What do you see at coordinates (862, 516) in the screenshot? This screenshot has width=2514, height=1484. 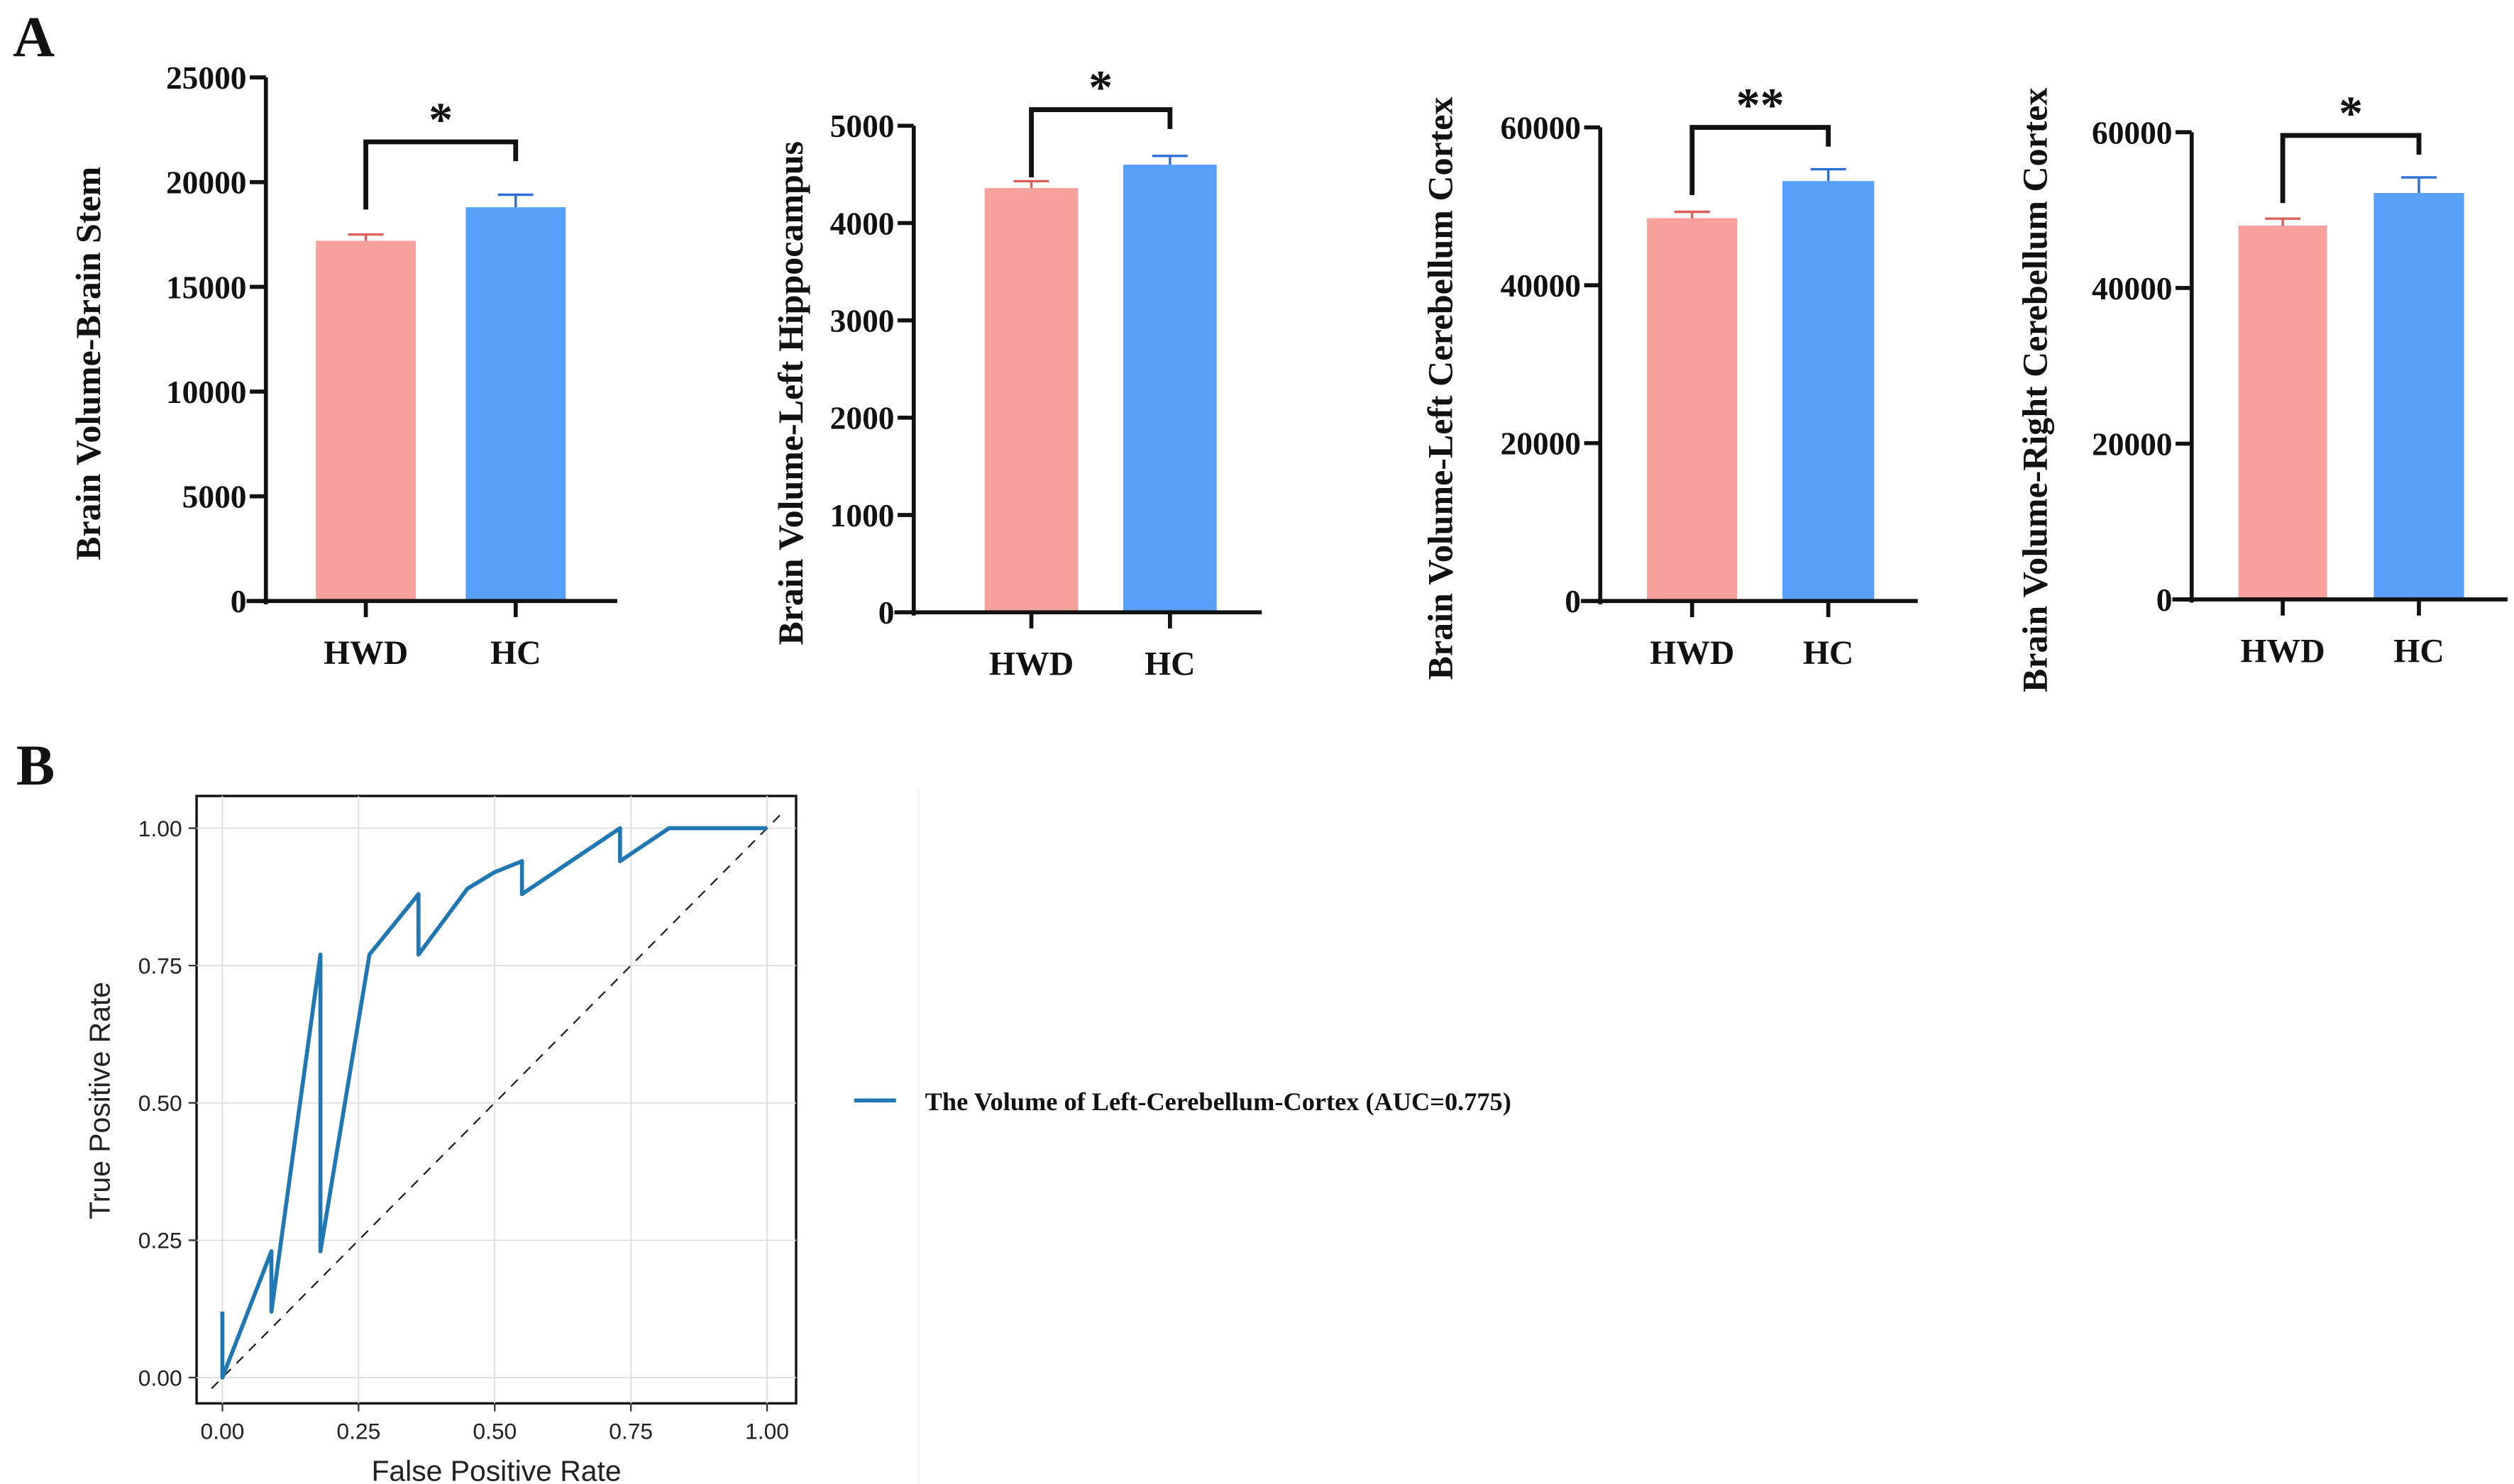 I see `y-tick-label: 1000` at bounding box center [862, 516].